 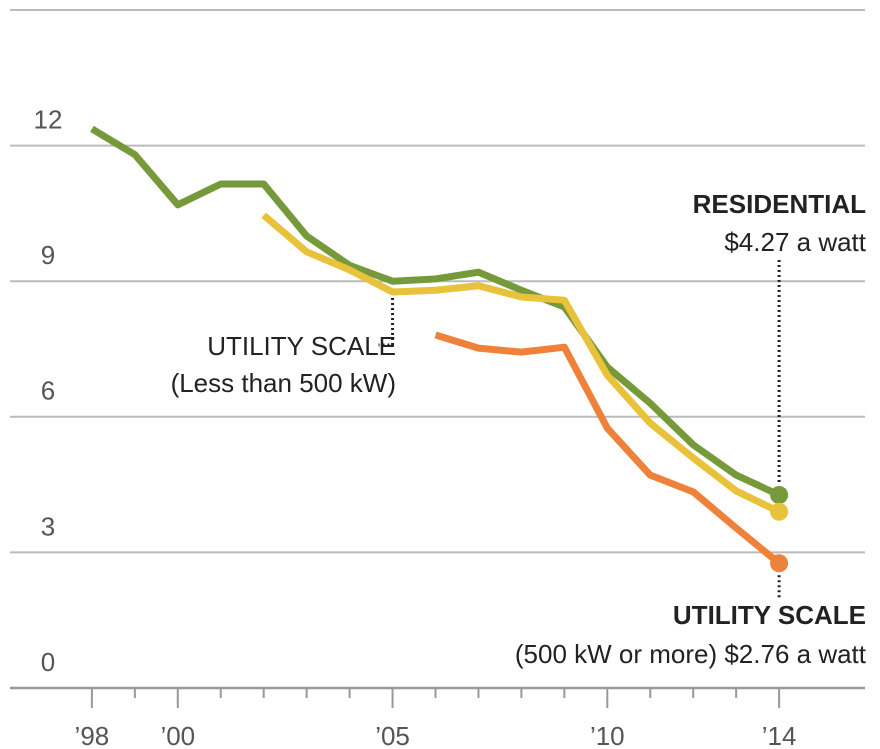 I want to click on y-tick-label: 12, so click(x=48, y=119).